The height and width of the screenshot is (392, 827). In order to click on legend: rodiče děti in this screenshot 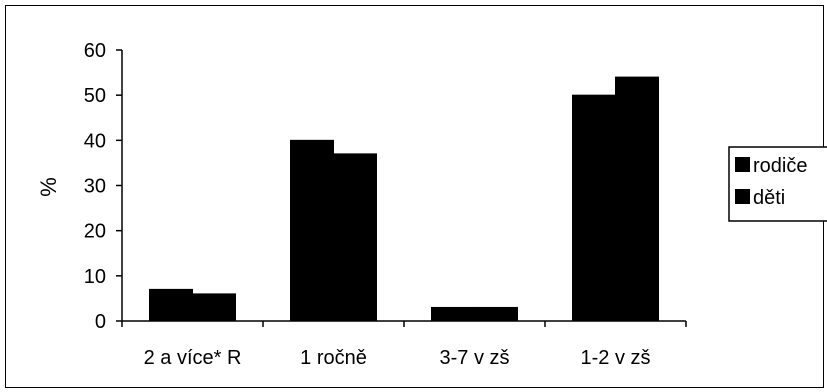, I will do `click(777, 184)`.